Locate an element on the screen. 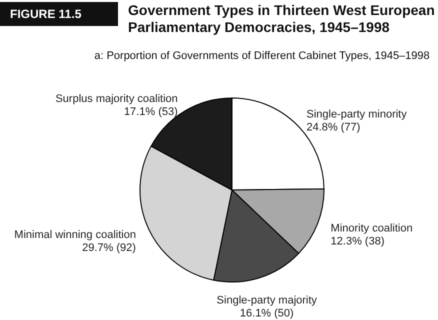 This screenshot has width=438, height=320. slice-label: Minority coalition is located at coordinates (371, 228).